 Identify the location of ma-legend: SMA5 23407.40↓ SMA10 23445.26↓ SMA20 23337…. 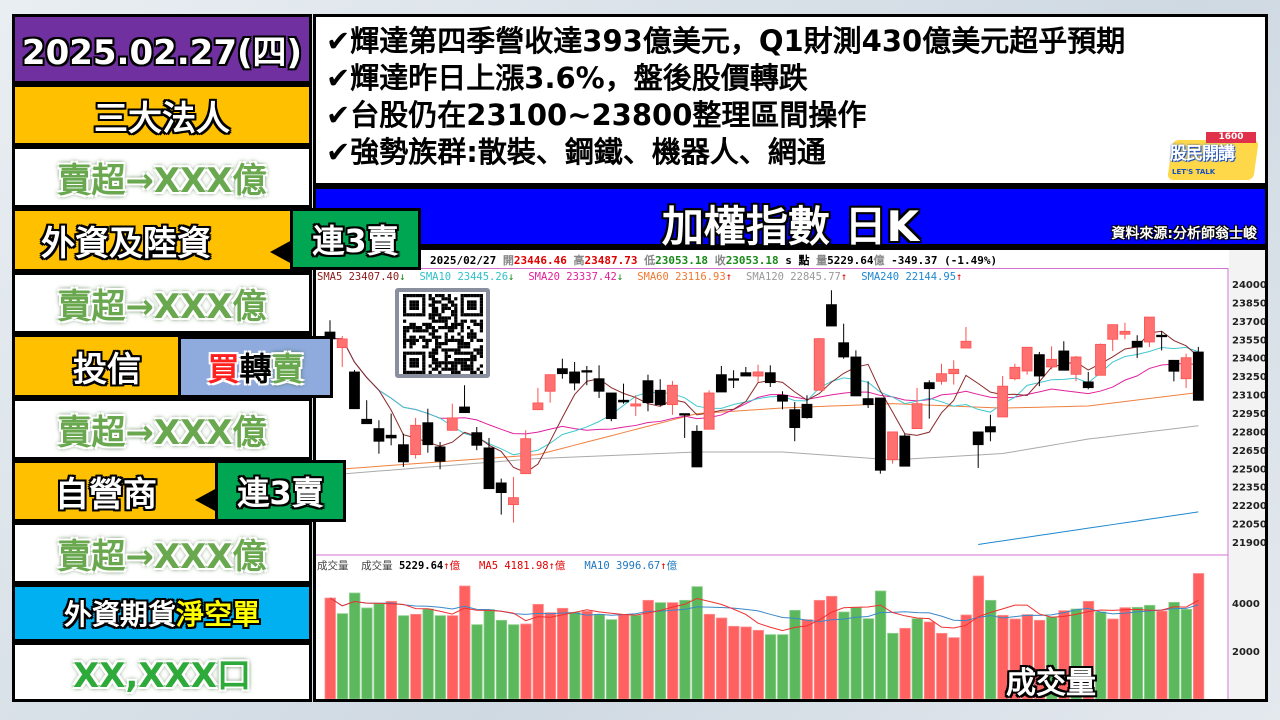
(646, 277).